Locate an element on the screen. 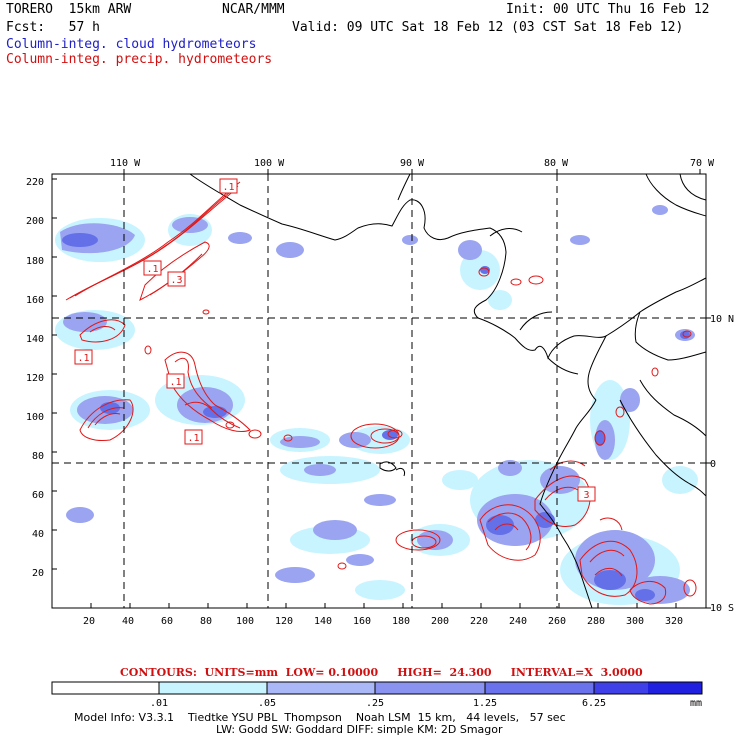  colorbar: .01 .05 .25 1.25 6.25 mm is located at coordinates (377, 695).